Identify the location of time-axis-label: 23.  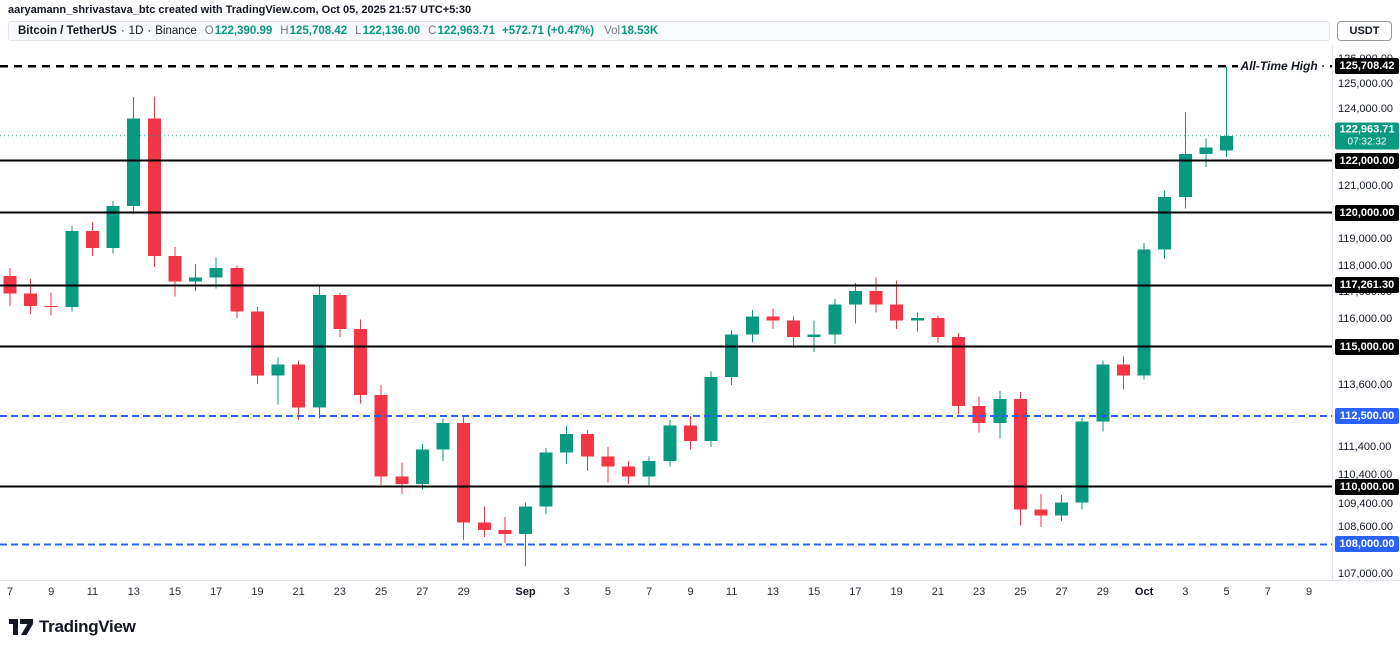
(979, 592).